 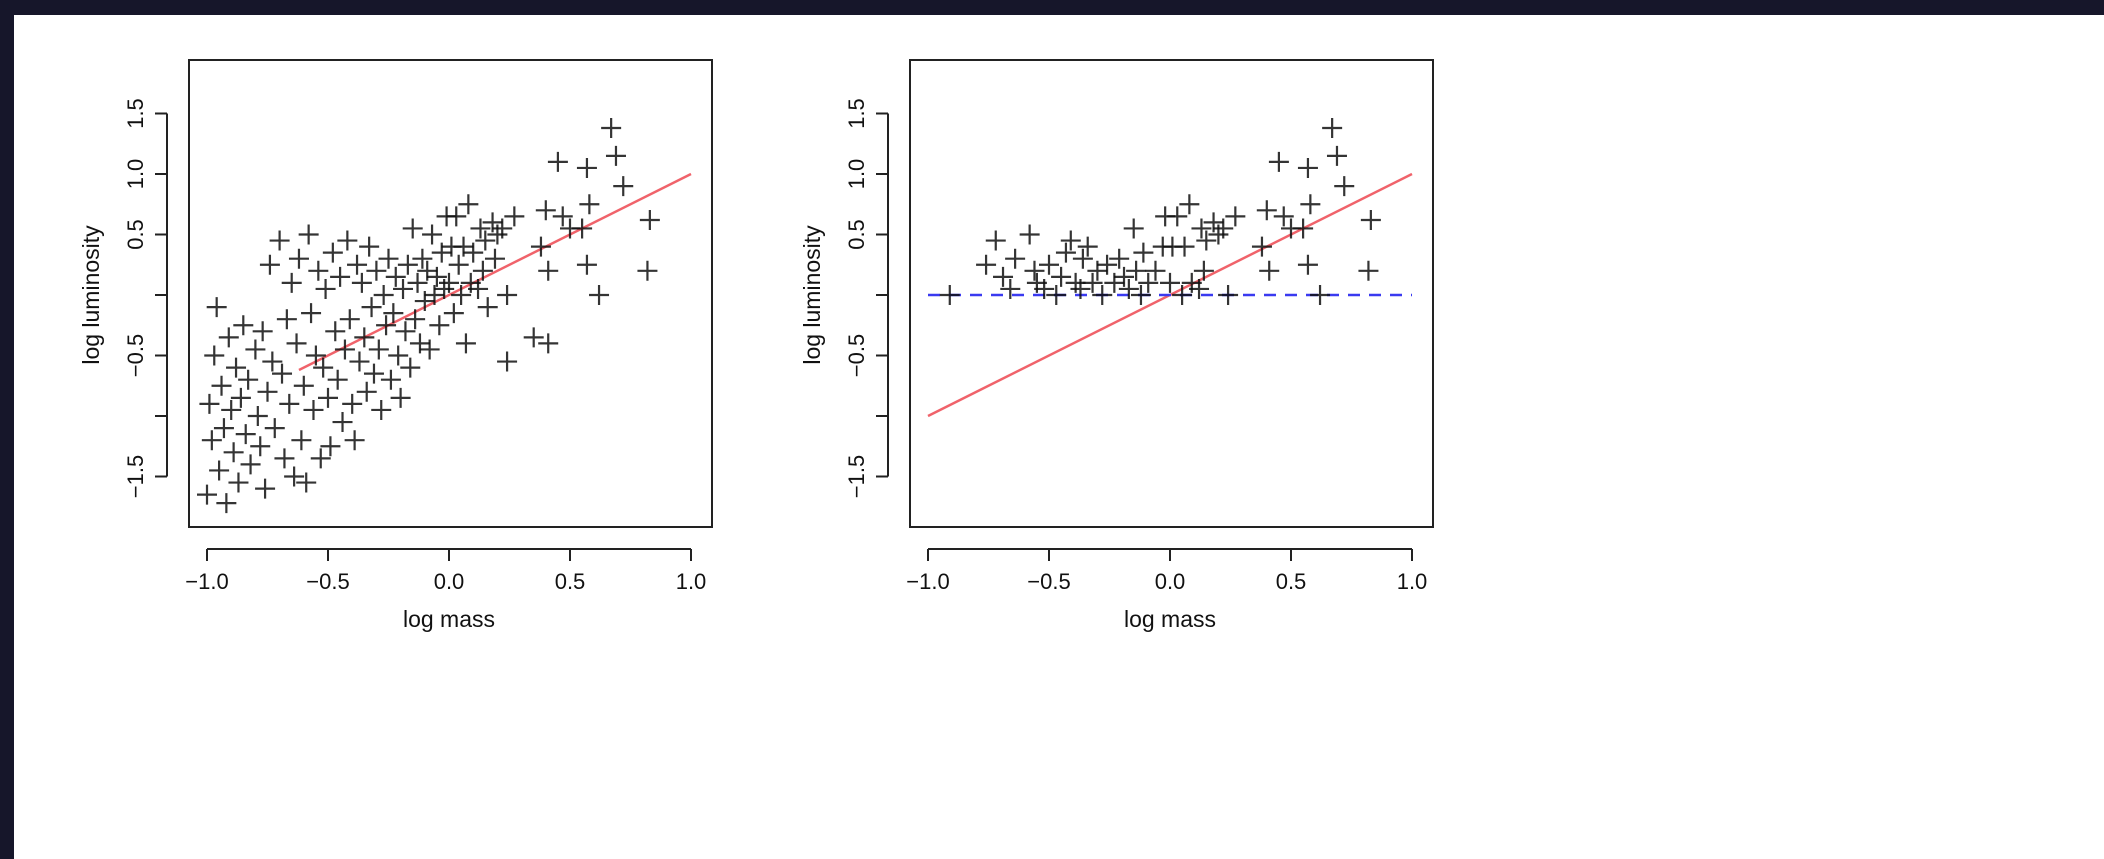 What do you see at coordinates (135, 476) in the screenshot?
I see `y-tick-label: −1.5` at bounding box center [135, 476].